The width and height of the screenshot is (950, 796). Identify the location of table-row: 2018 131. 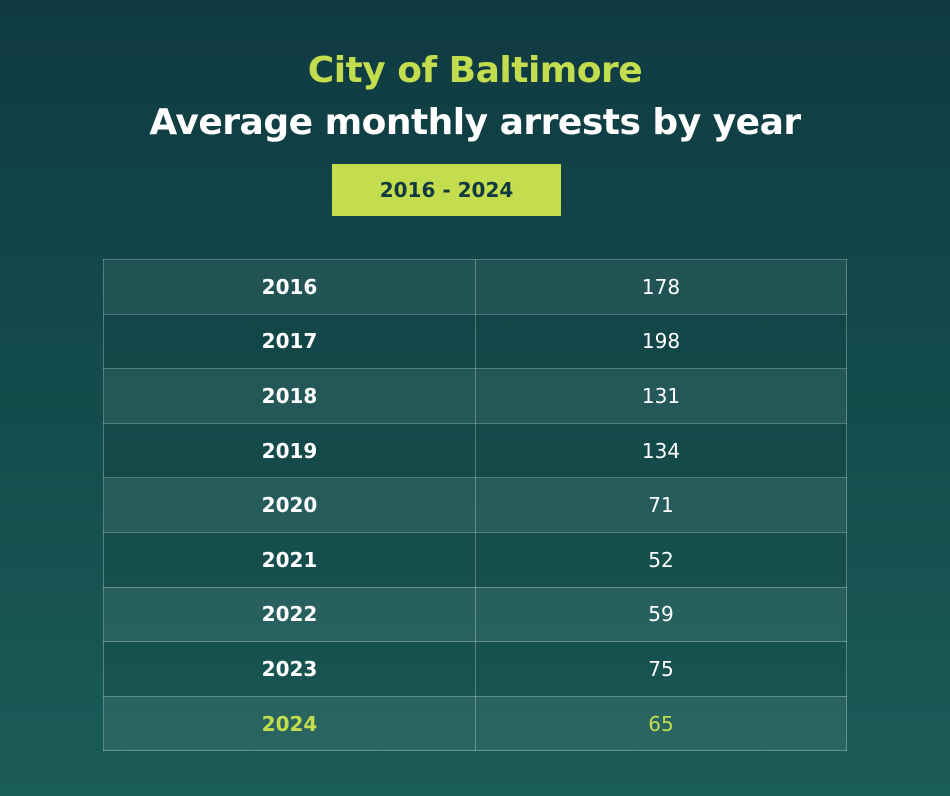
(475, 396).